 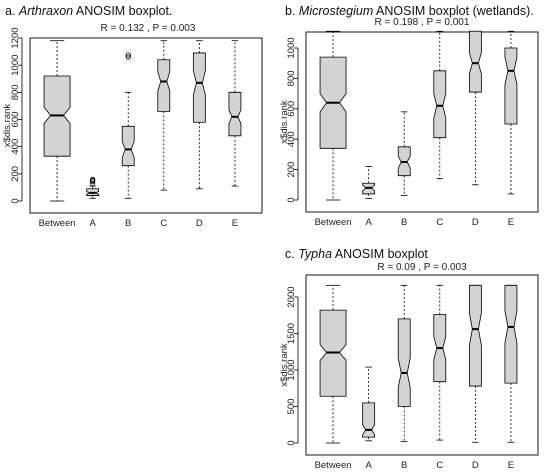 I want to click on panel-title-rest: ANOSIM boxplot, so click(x=380, y=254).